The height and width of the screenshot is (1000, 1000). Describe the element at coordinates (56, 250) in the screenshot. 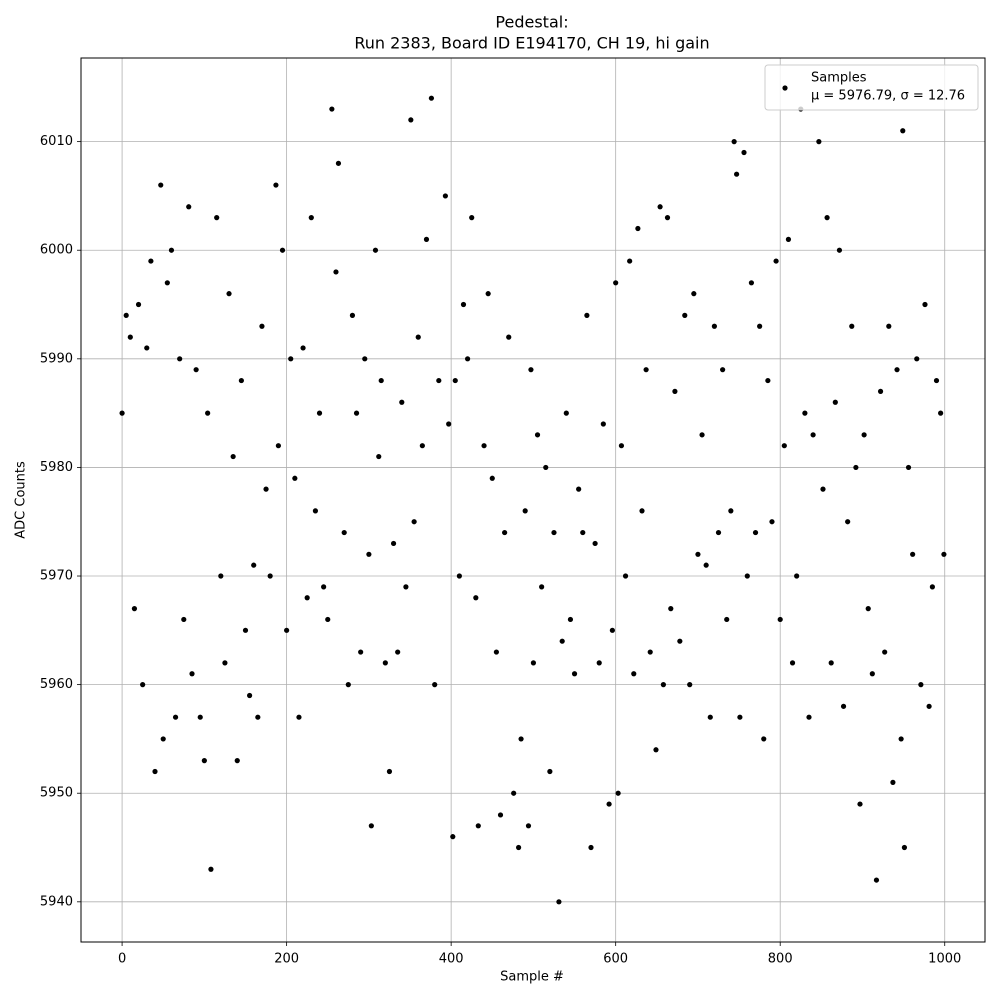

I see `y-tick-label: 6000` at that location.